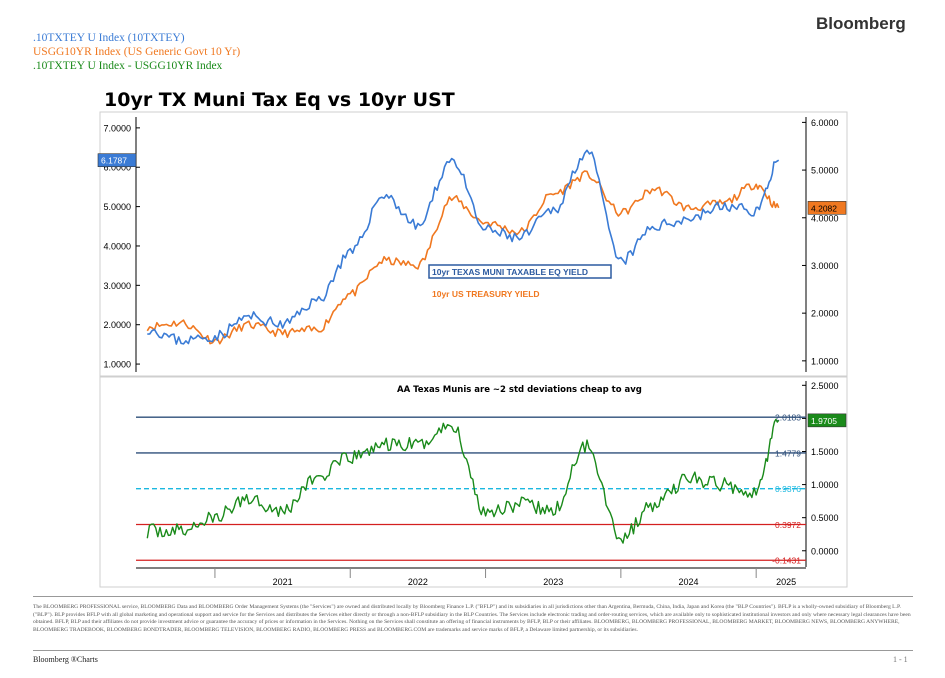  Describe the element at coordinates (279, 100) in the screenshot. I see `chart-title: 10yr TX Muni Tax Eq vs 10yr UST` at that location.